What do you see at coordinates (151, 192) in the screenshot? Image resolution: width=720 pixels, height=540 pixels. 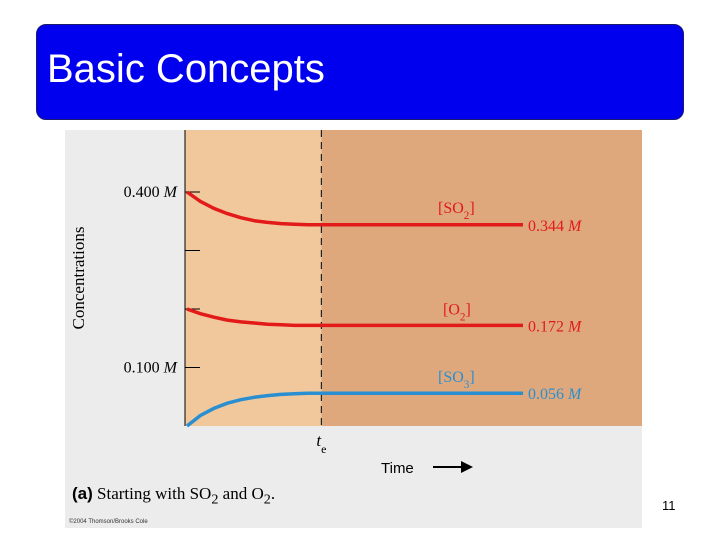 I see `y-tick-label: 0.400 M` at bounding box center [151, 192].